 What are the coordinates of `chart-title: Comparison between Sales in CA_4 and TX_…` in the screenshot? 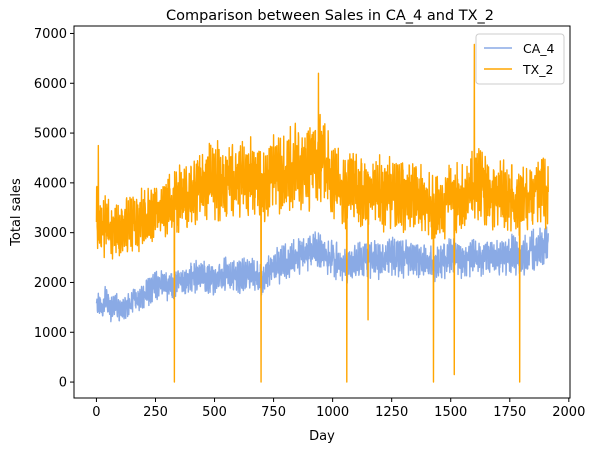 It's located at (330, 16).